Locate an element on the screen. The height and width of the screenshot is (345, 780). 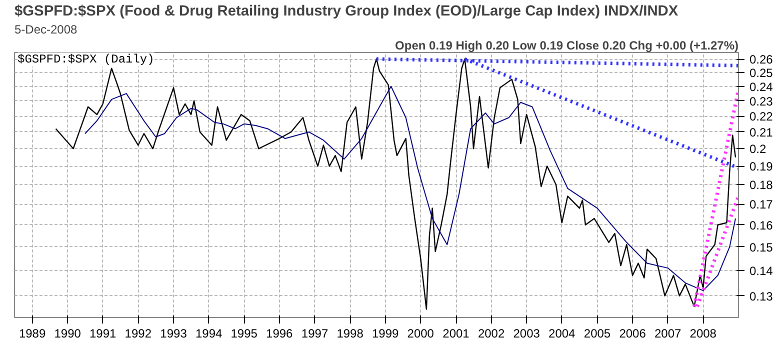
x-tick-label: 2001 is located at coordinates (456, 333).